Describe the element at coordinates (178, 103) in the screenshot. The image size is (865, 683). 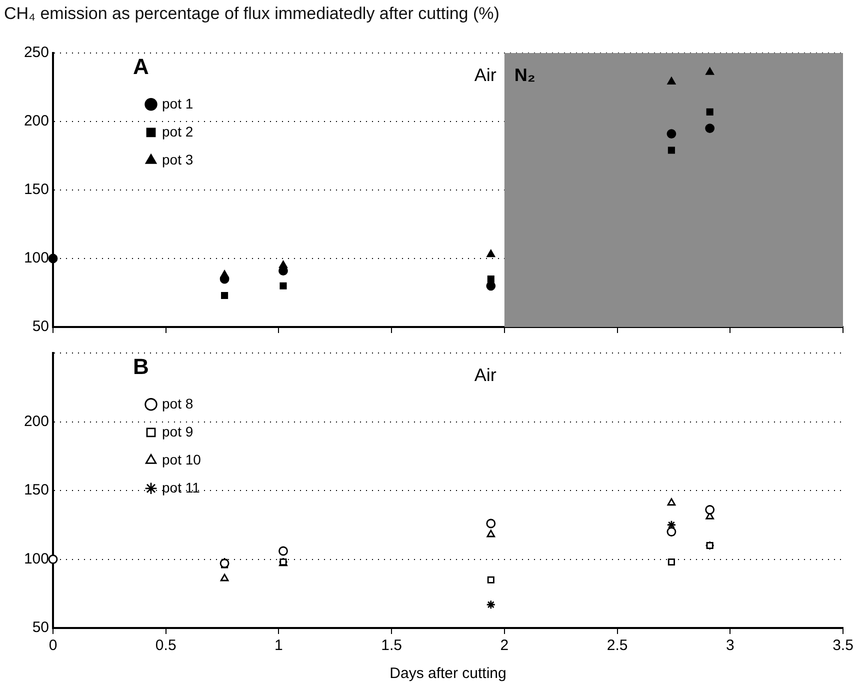
I see `legend-label: pot 1` at that location.